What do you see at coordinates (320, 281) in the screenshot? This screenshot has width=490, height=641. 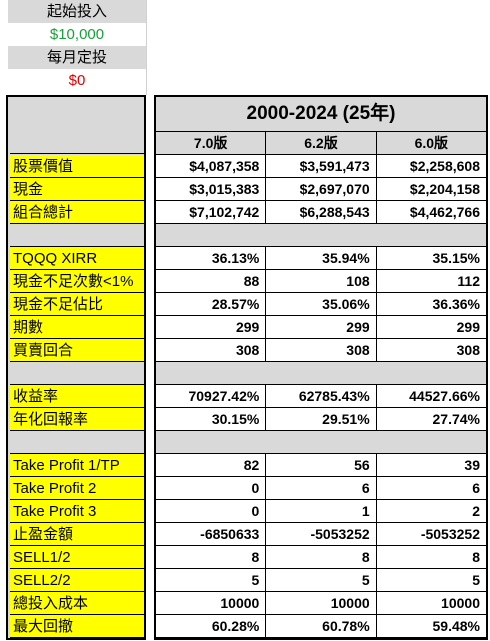 I see `value-cell: 108` at bounding box center [320, 281].